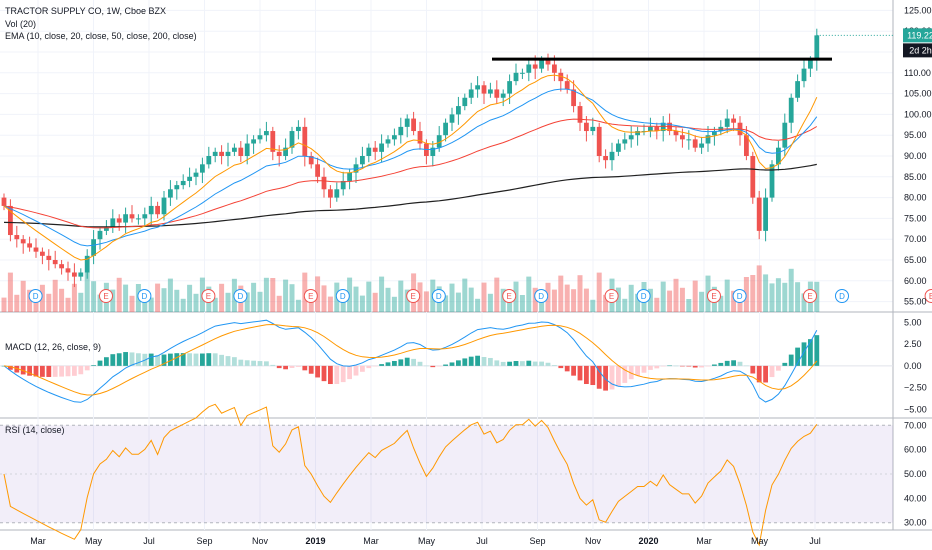 Image resolution: width=932 pixels, height=550 pixels. I want to click on price-tick-label: 100.00, so click(918, 114).